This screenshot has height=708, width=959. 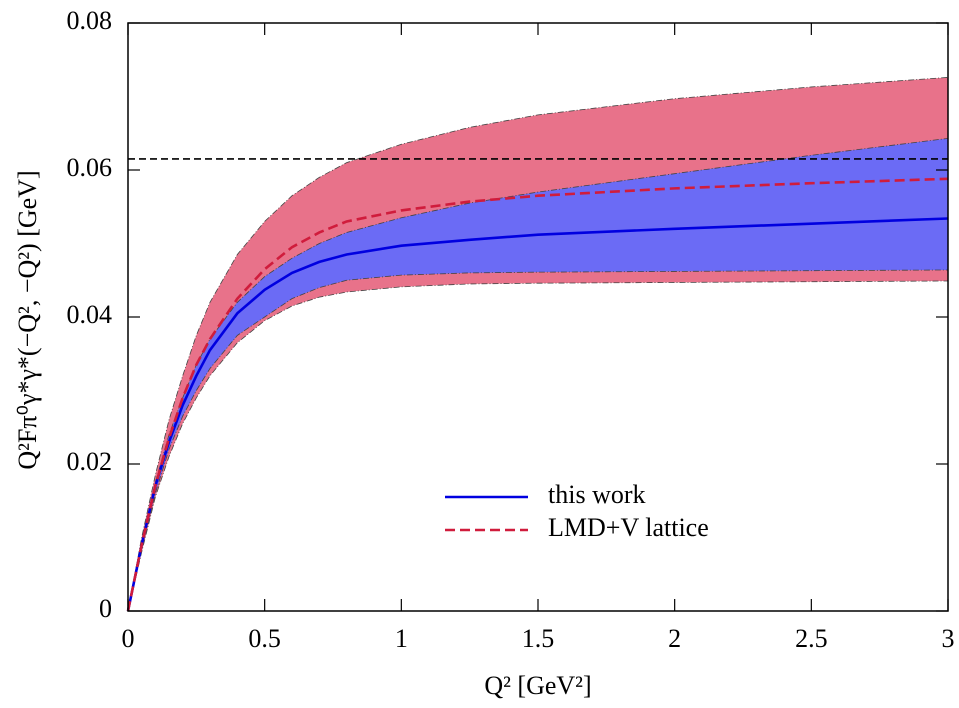 I want to click on x-tick-label: 2, so click(x=674, y=638).